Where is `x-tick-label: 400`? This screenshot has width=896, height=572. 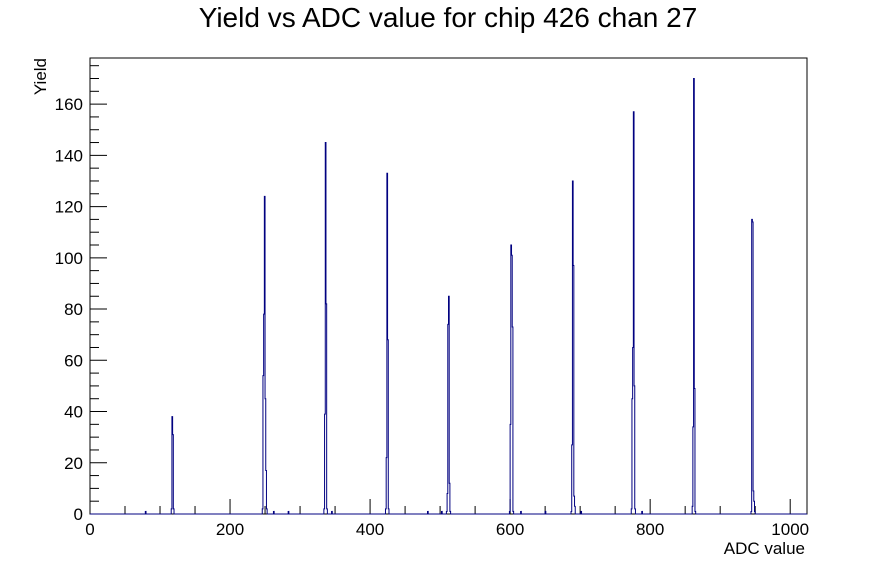
x-tick-label: 400 is located at coordinates (370, 529).